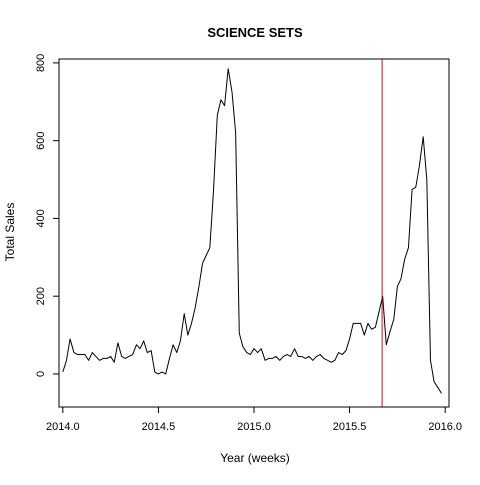  I want to click on y-tick-label: 800, so click(41, 63).